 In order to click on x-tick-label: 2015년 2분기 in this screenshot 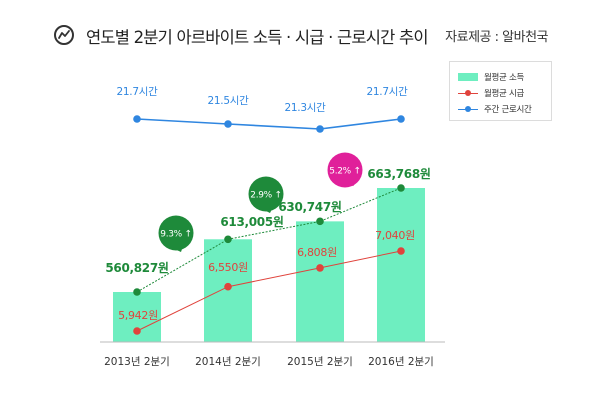, I will do `click(320, 362)`.